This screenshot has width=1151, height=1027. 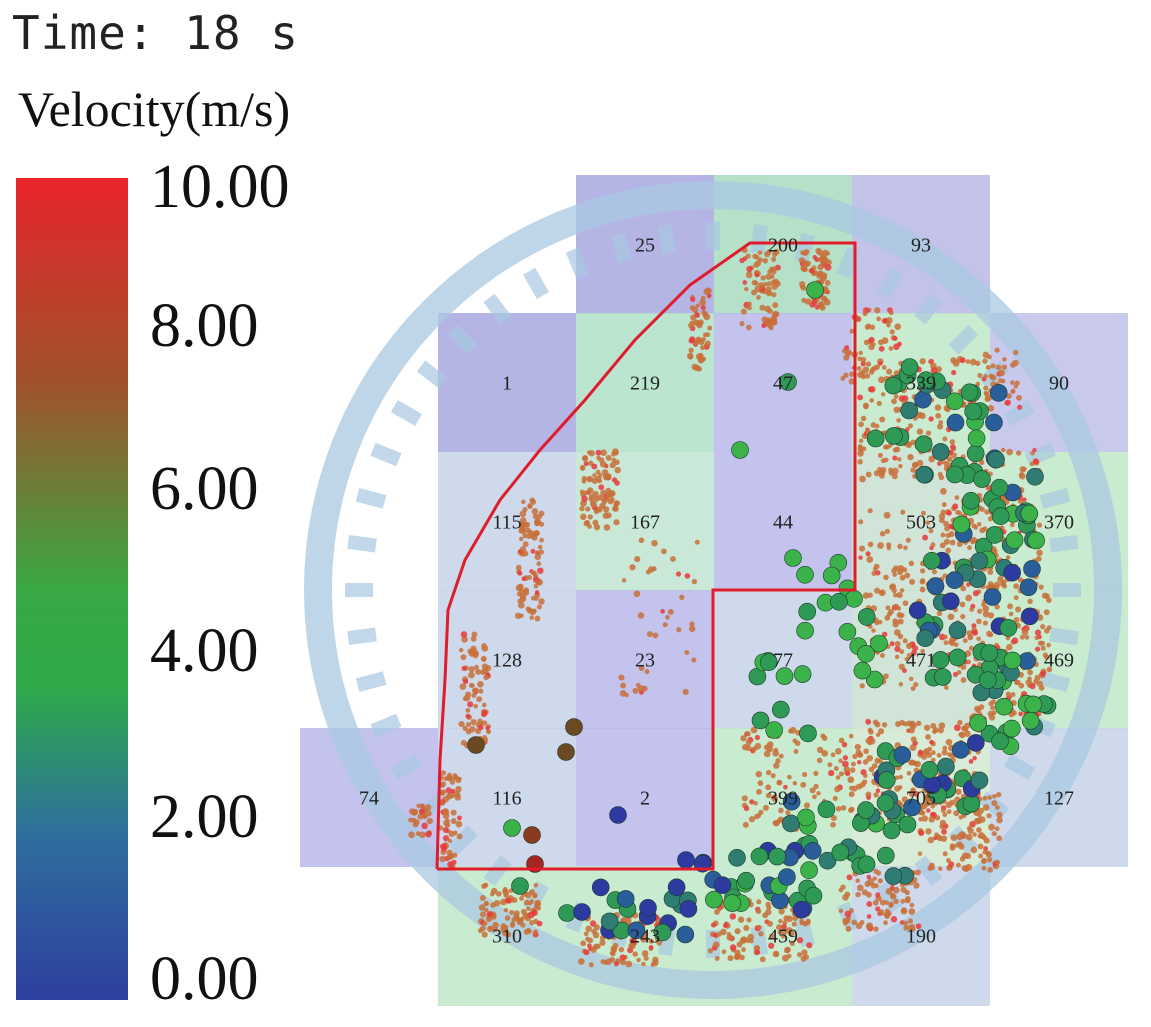 I want to click on grid-cell-label: 116, so click(x=506, y=799).